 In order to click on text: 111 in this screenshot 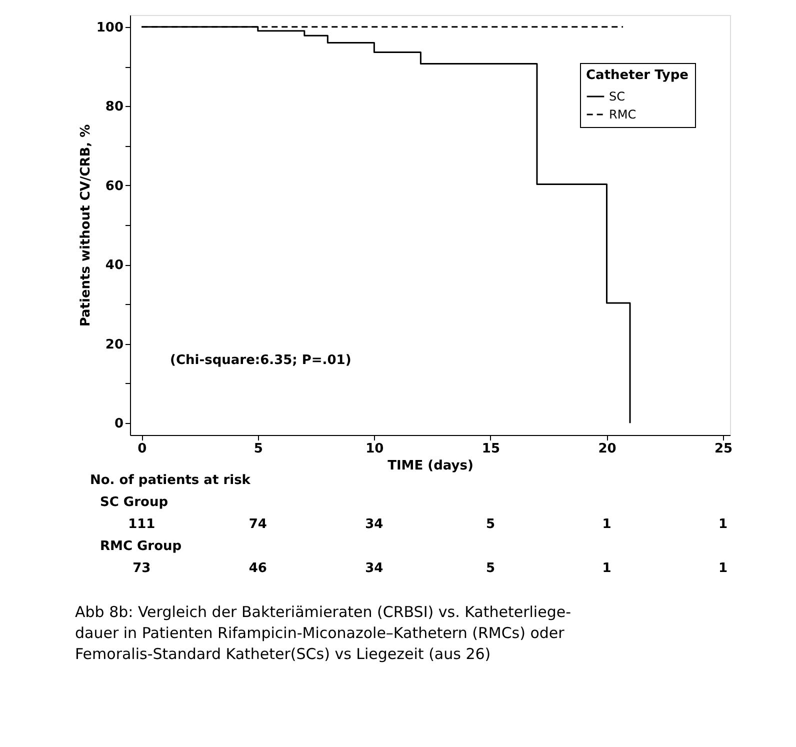, I will do `click(142, 524)`.